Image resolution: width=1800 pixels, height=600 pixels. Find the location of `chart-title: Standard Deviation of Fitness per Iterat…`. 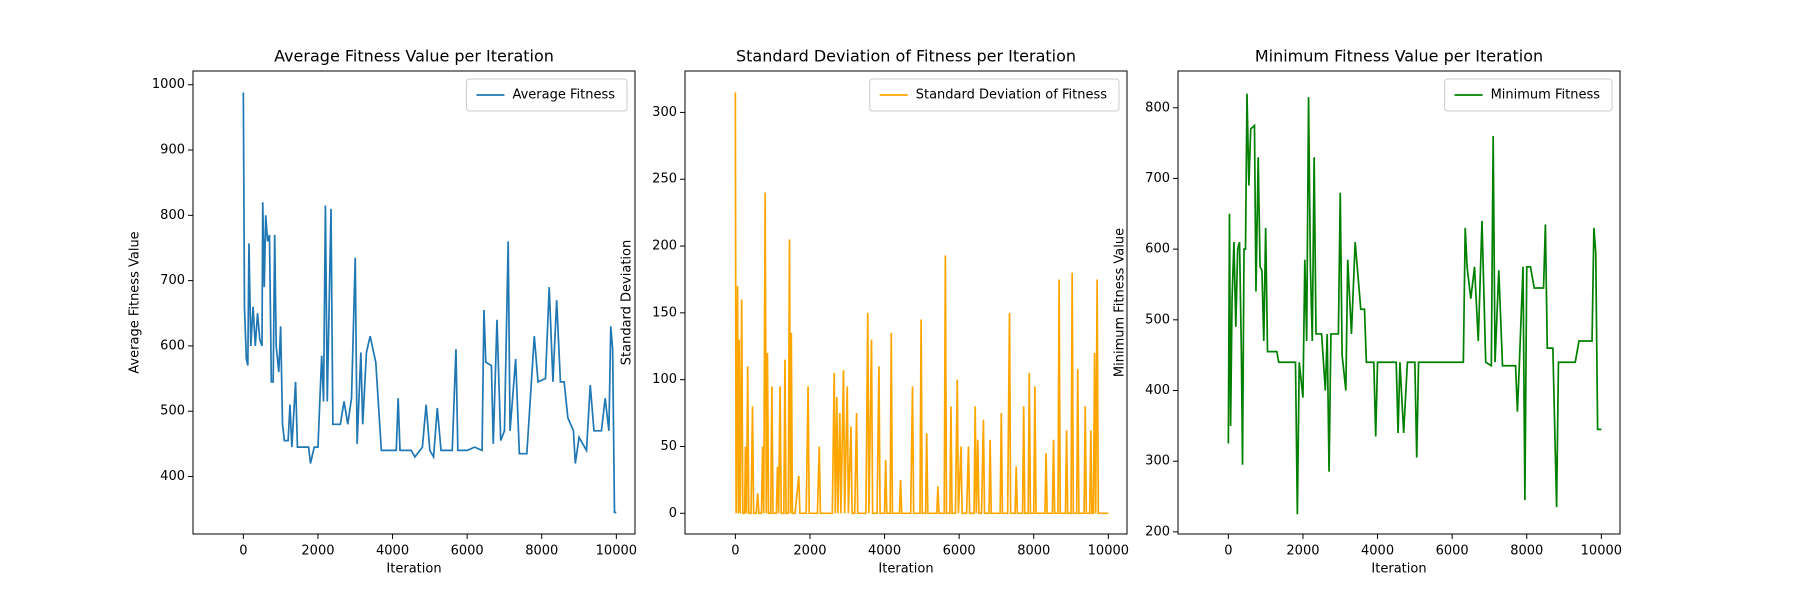

chart-title: Standard Deviation of Fitness per Iterat… is located at coordinates (906, 56).